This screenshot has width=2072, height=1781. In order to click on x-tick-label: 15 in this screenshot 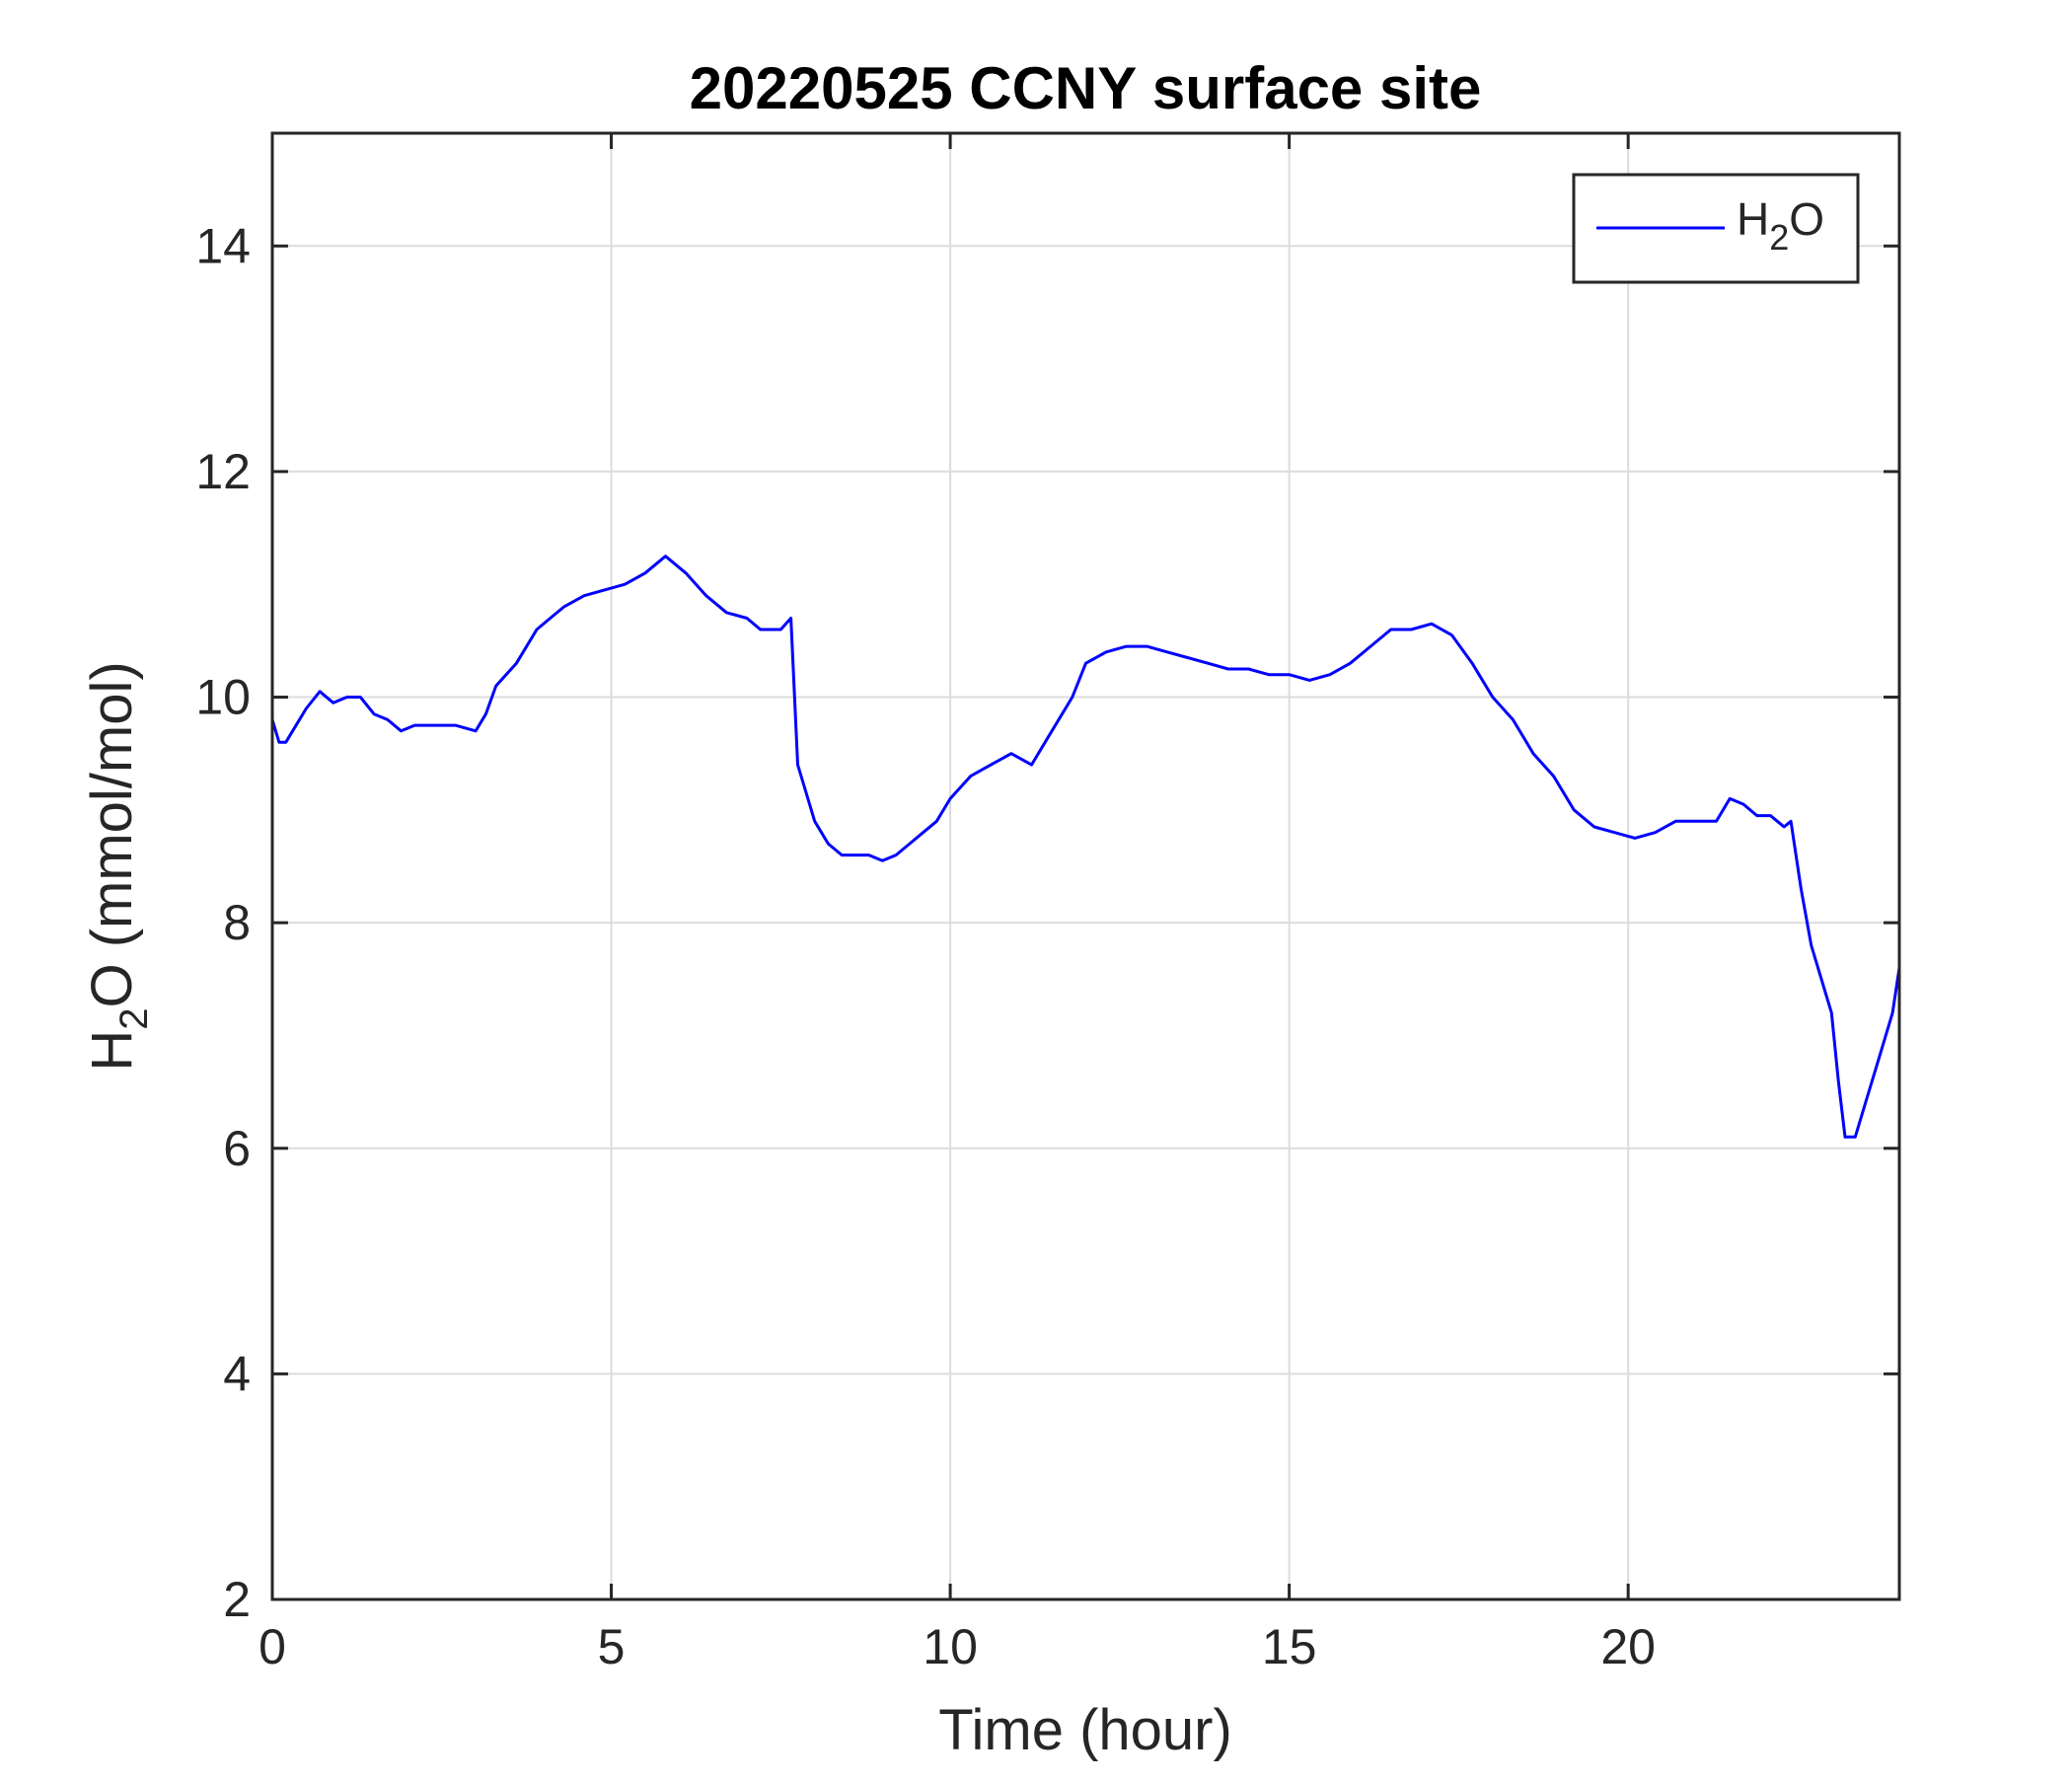, I will do `click(1290, 1646)`.